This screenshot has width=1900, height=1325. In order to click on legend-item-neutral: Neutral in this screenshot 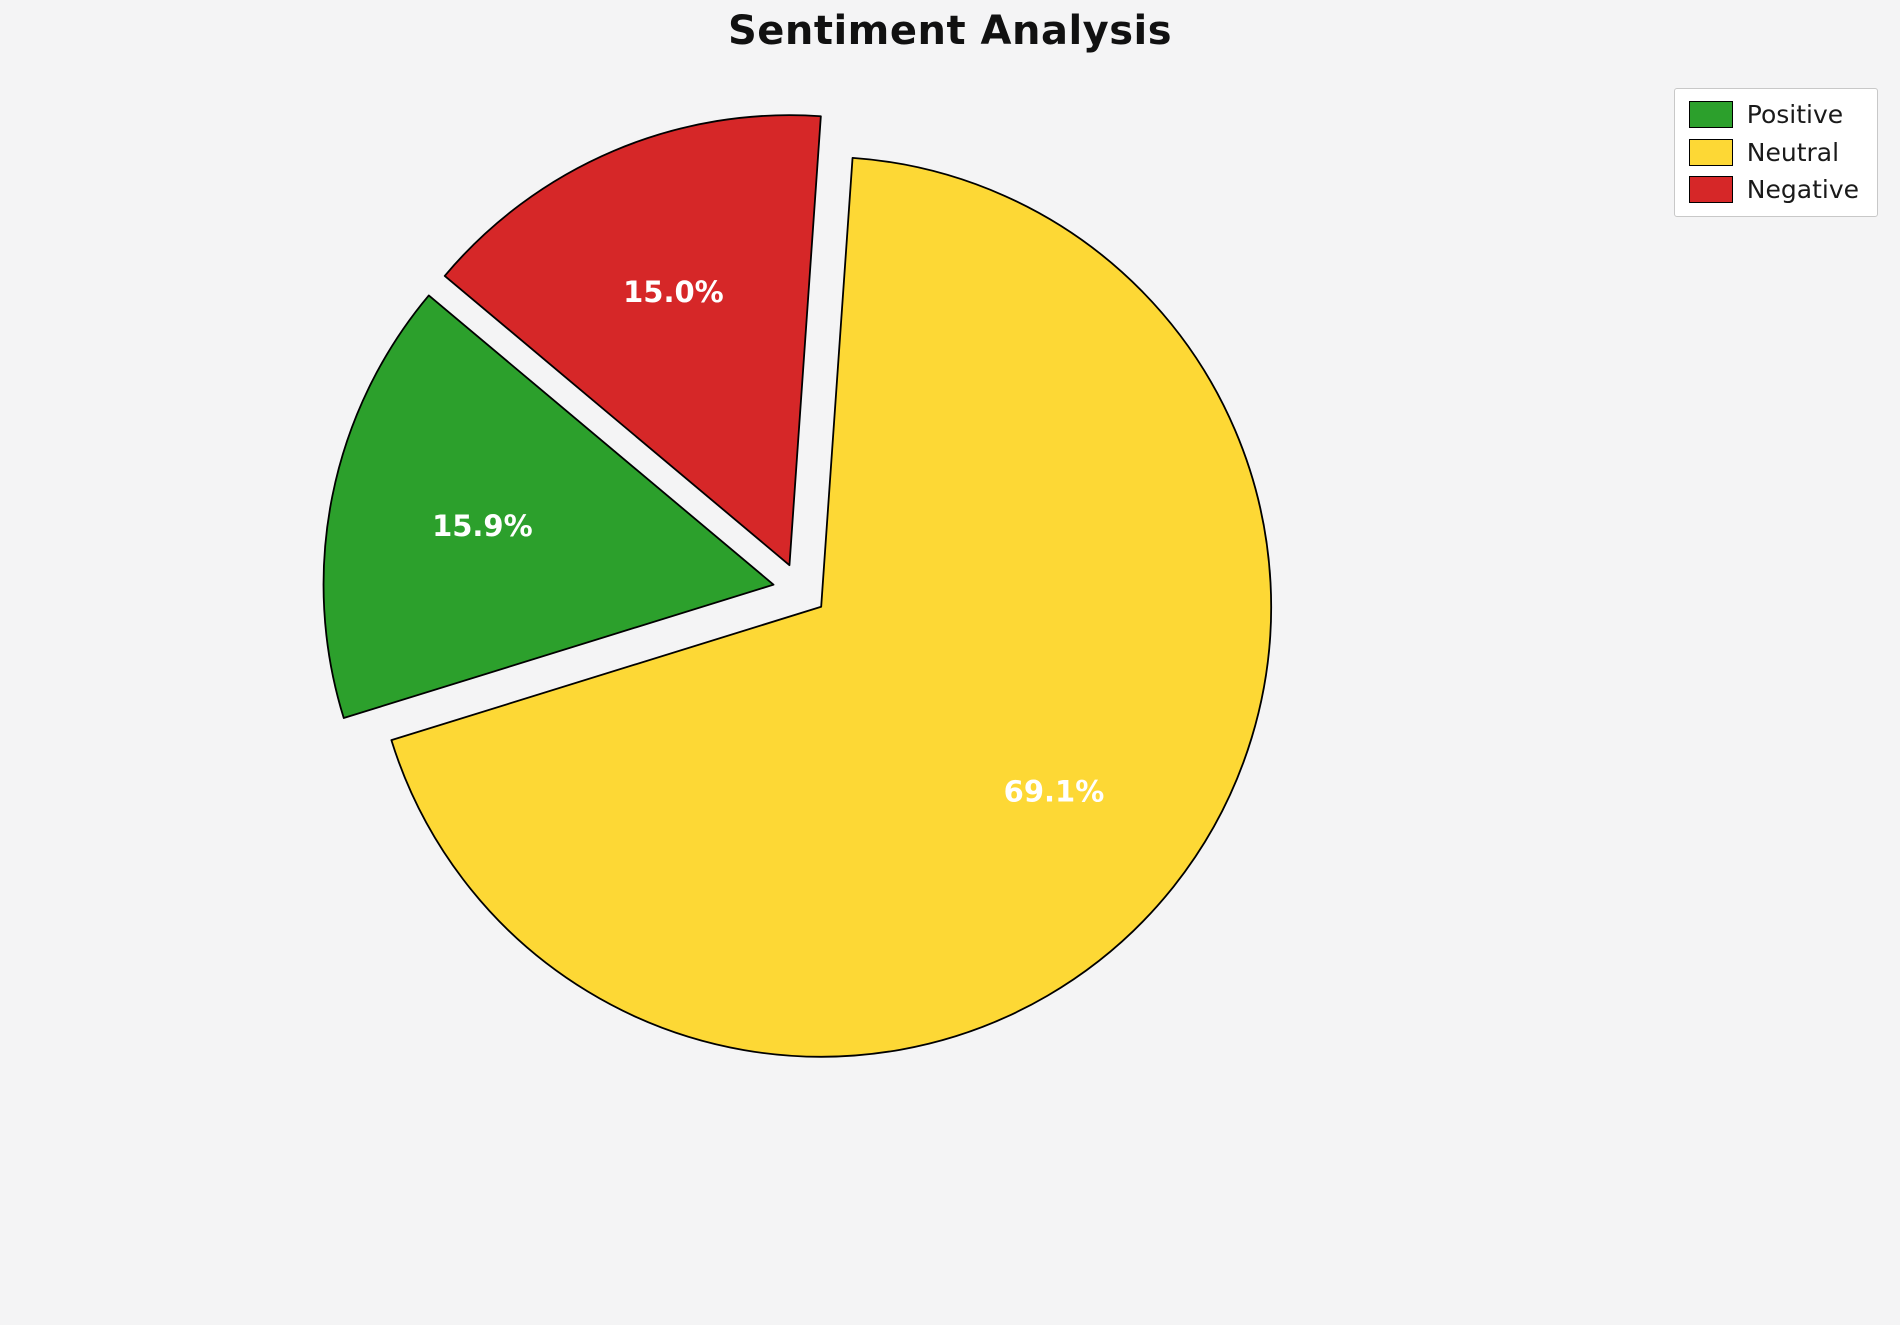, I will do `click(1773, 152)`.